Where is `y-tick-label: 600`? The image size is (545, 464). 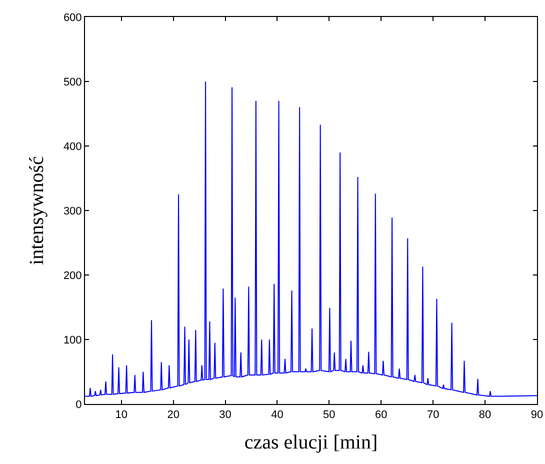 y-tick-label: 600 is located at coordinates (72, 18).